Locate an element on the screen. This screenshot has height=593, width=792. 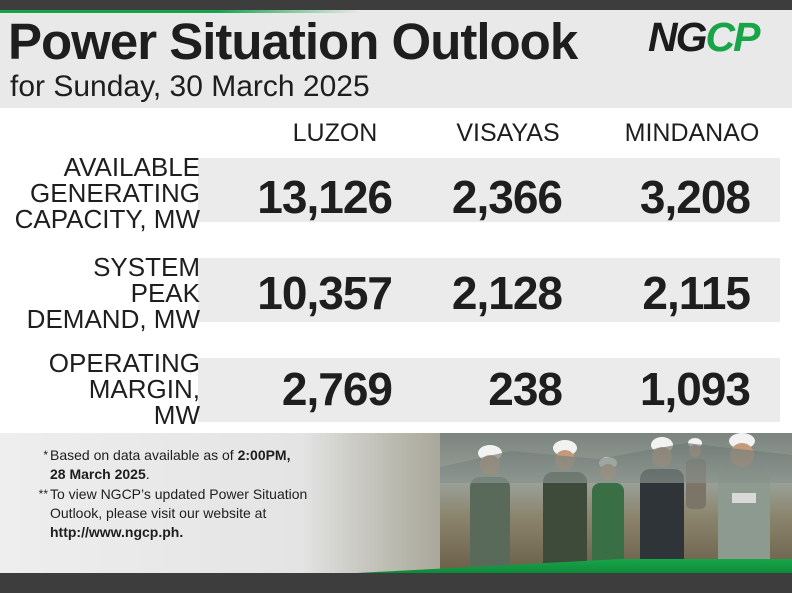
value-visayas-demand: 2,128 is located at coordinates (507, 293).